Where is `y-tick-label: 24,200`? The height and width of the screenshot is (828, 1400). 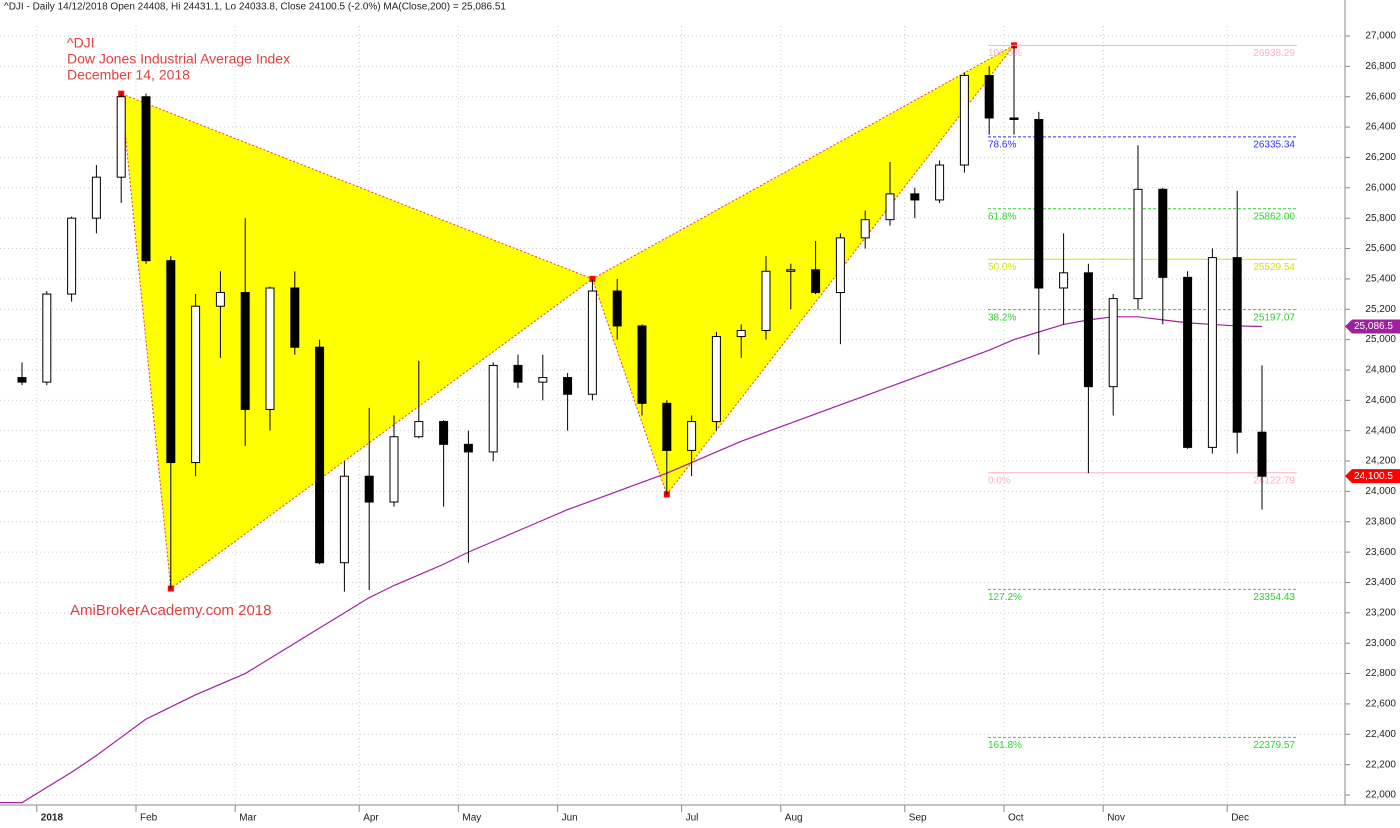 y-tick-label: 24,200 is located at coordinates (1380, 461).